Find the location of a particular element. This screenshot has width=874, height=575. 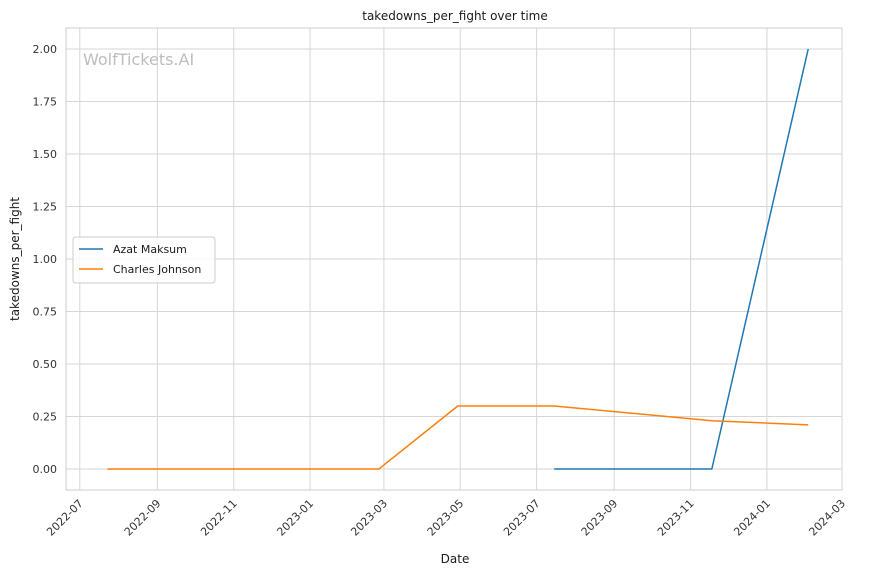

x-tick-label: 2023-11 is located at coordinates (676, 518).